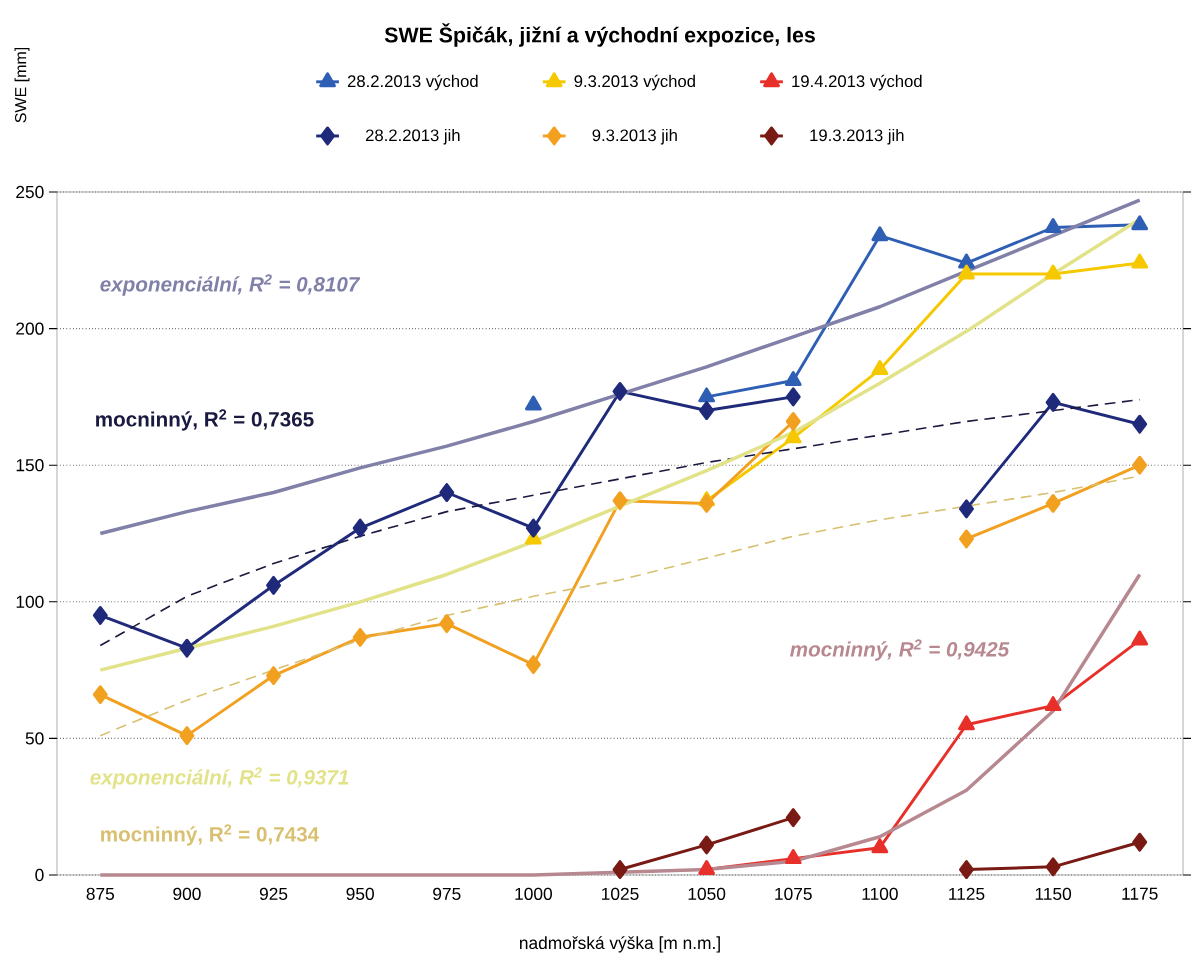 This screenshot has height=960, width=1199. Describe the element at coordinates (230, 285) in the screenshot. I see `annotation: exponenciální, R$^{2}$ = 0,8107` at that location.